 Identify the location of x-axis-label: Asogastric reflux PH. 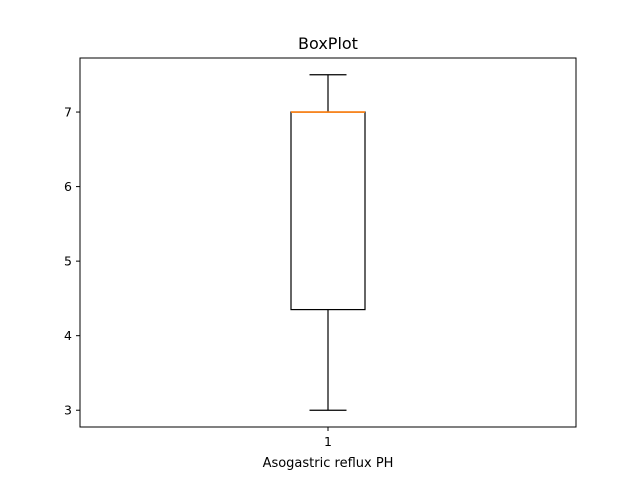
(328, 463).